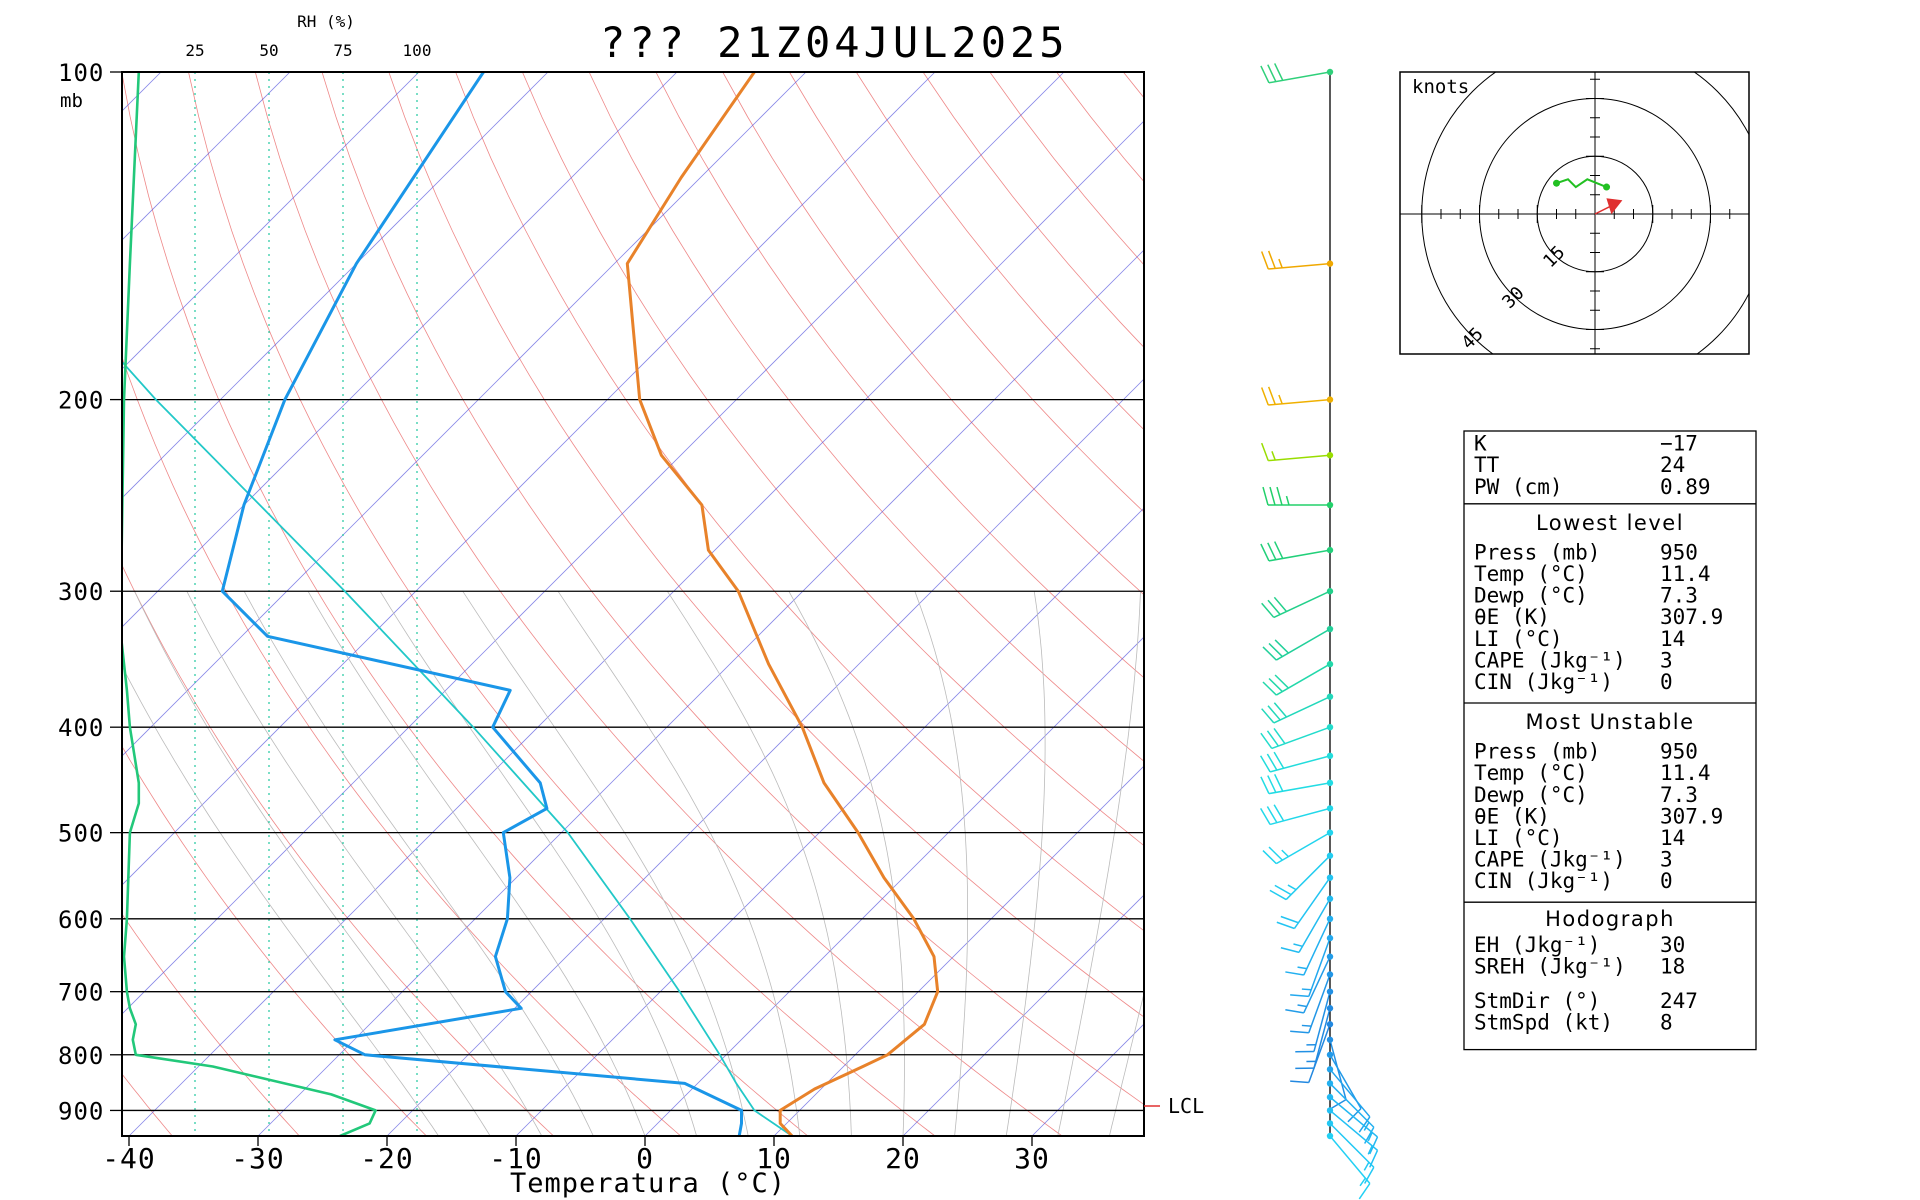 The width and height of the screenshot is (1920, 1200). I want to click on hodograph-ring-labels: 15 30 45, so click(1514, 298).